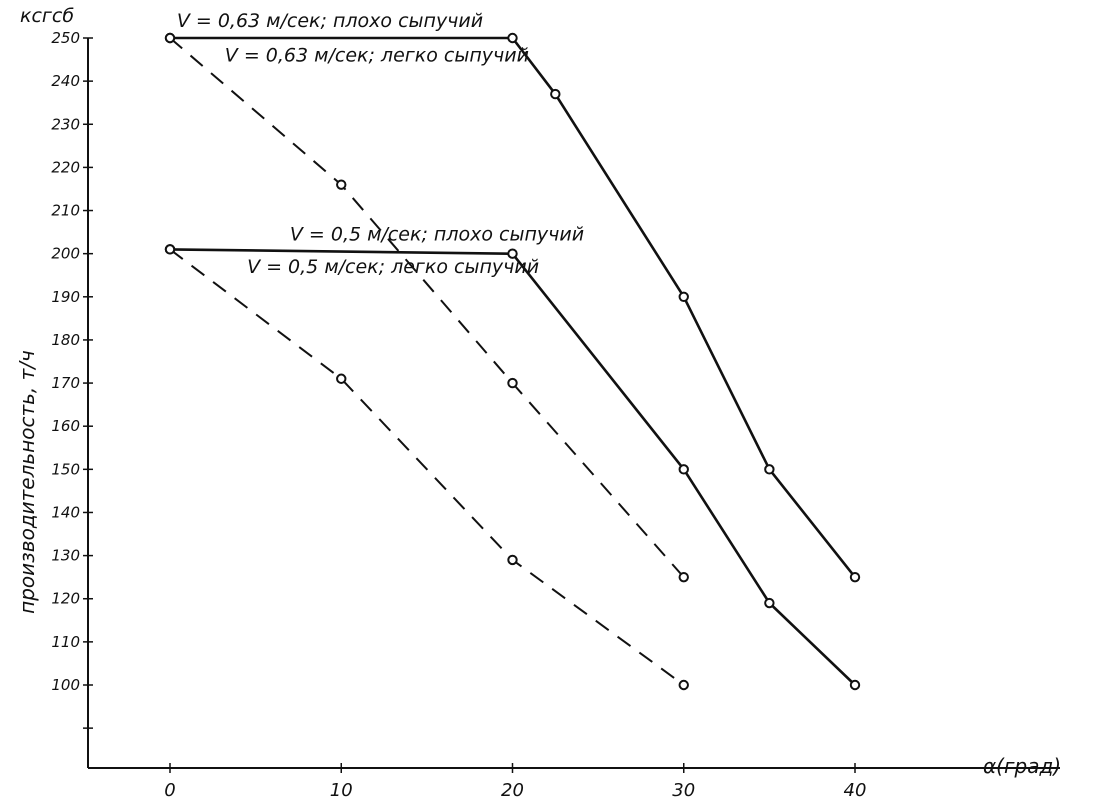  What do you see at coordinates (65, 556) in the screenshot?
I see `y-tick-label: 130` at bounding box center [65, 556].